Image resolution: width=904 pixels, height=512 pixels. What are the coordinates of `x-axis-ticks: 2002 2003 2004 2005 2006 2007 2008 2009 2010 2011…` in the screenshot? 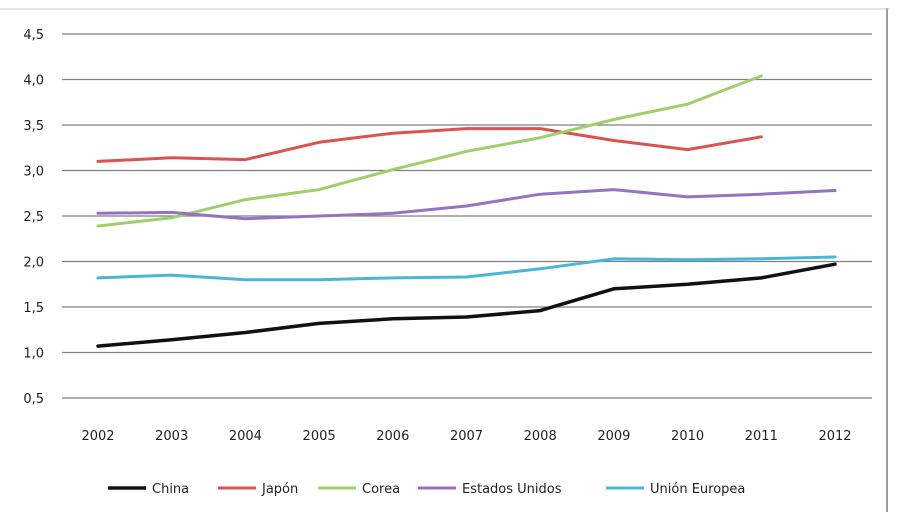 It's located at (466, 436).